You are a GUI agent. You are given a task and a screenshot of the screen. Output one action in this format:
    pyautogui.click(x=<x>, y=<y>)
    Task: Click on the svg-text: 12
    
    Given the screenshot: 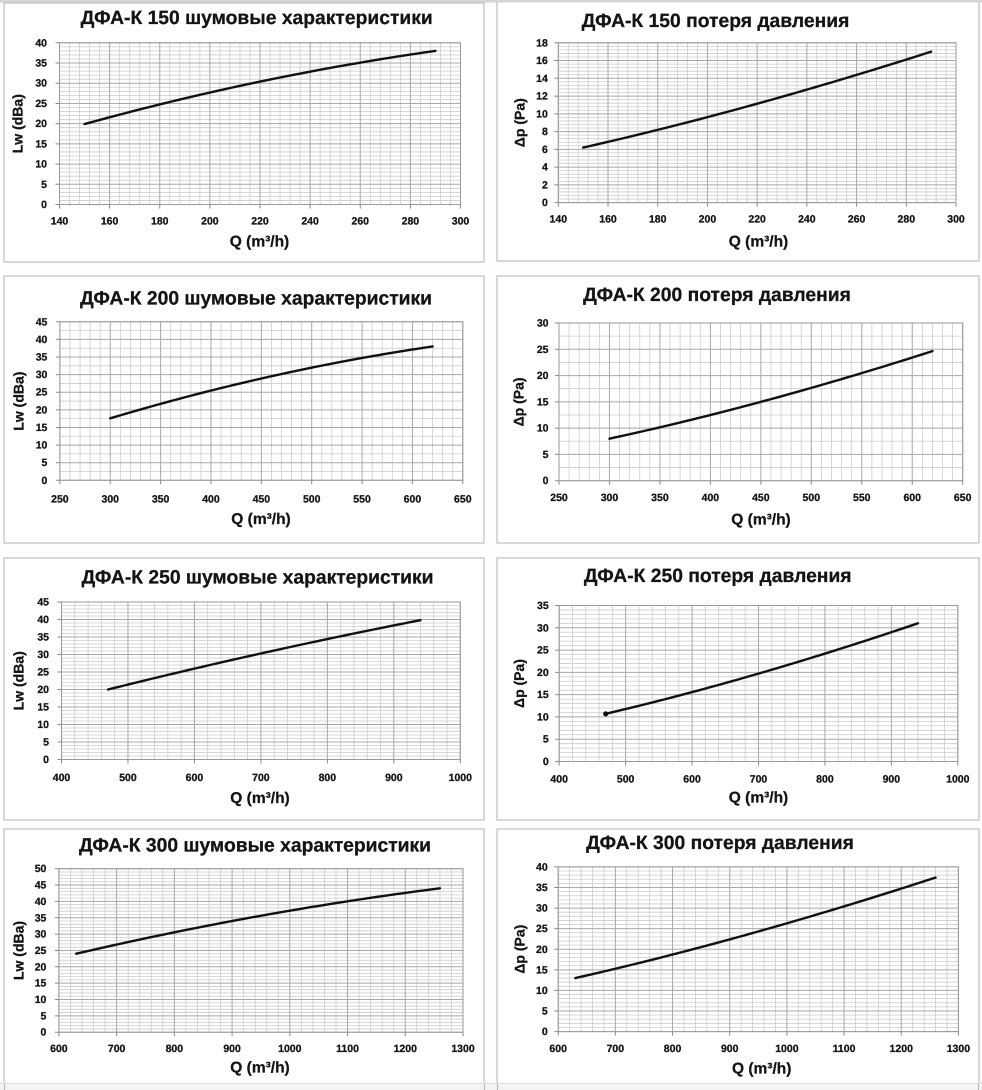 What is the action you would take?
    pyautogui.click(x=542, y=97)
    